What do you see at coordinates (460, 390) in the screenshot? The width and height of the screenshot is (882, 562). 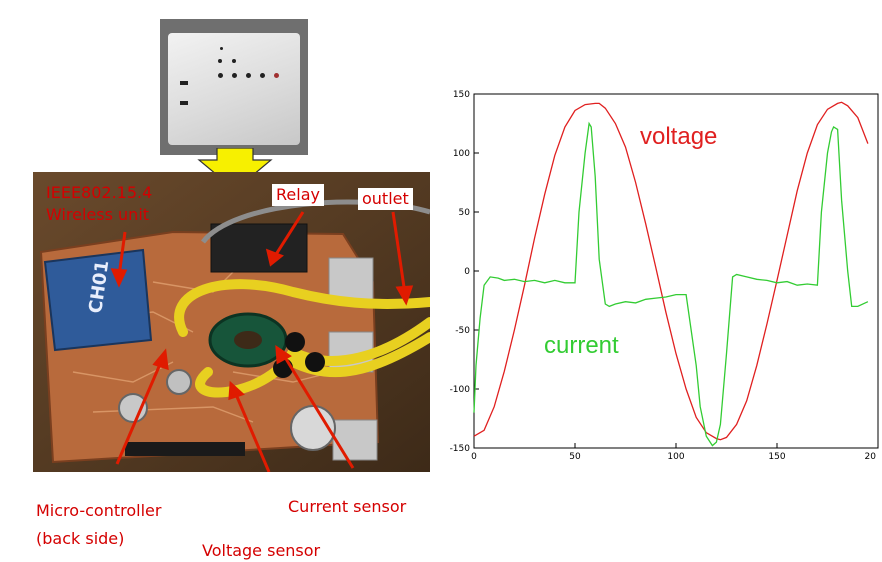 I see `y-tick-label: -100` at bounding box center [460, 390].